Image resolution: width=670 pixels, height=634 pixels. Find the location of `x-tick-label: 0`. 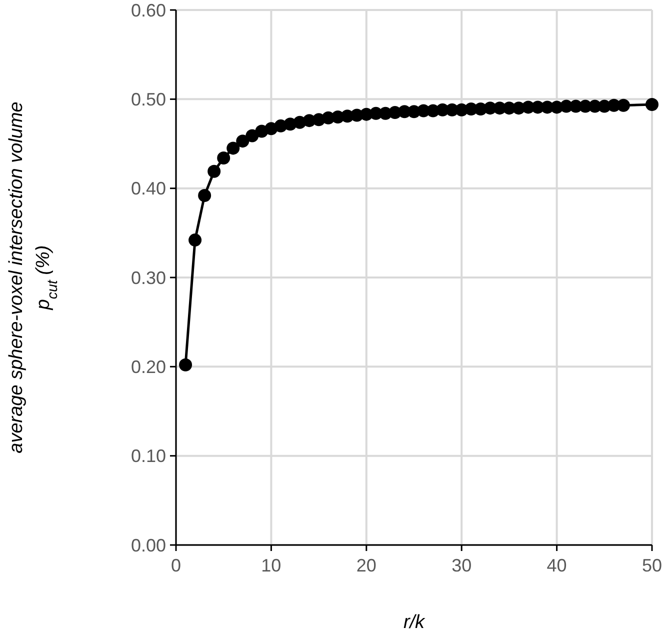

x-tick-label: 0 is located at coordinates (176, 565).